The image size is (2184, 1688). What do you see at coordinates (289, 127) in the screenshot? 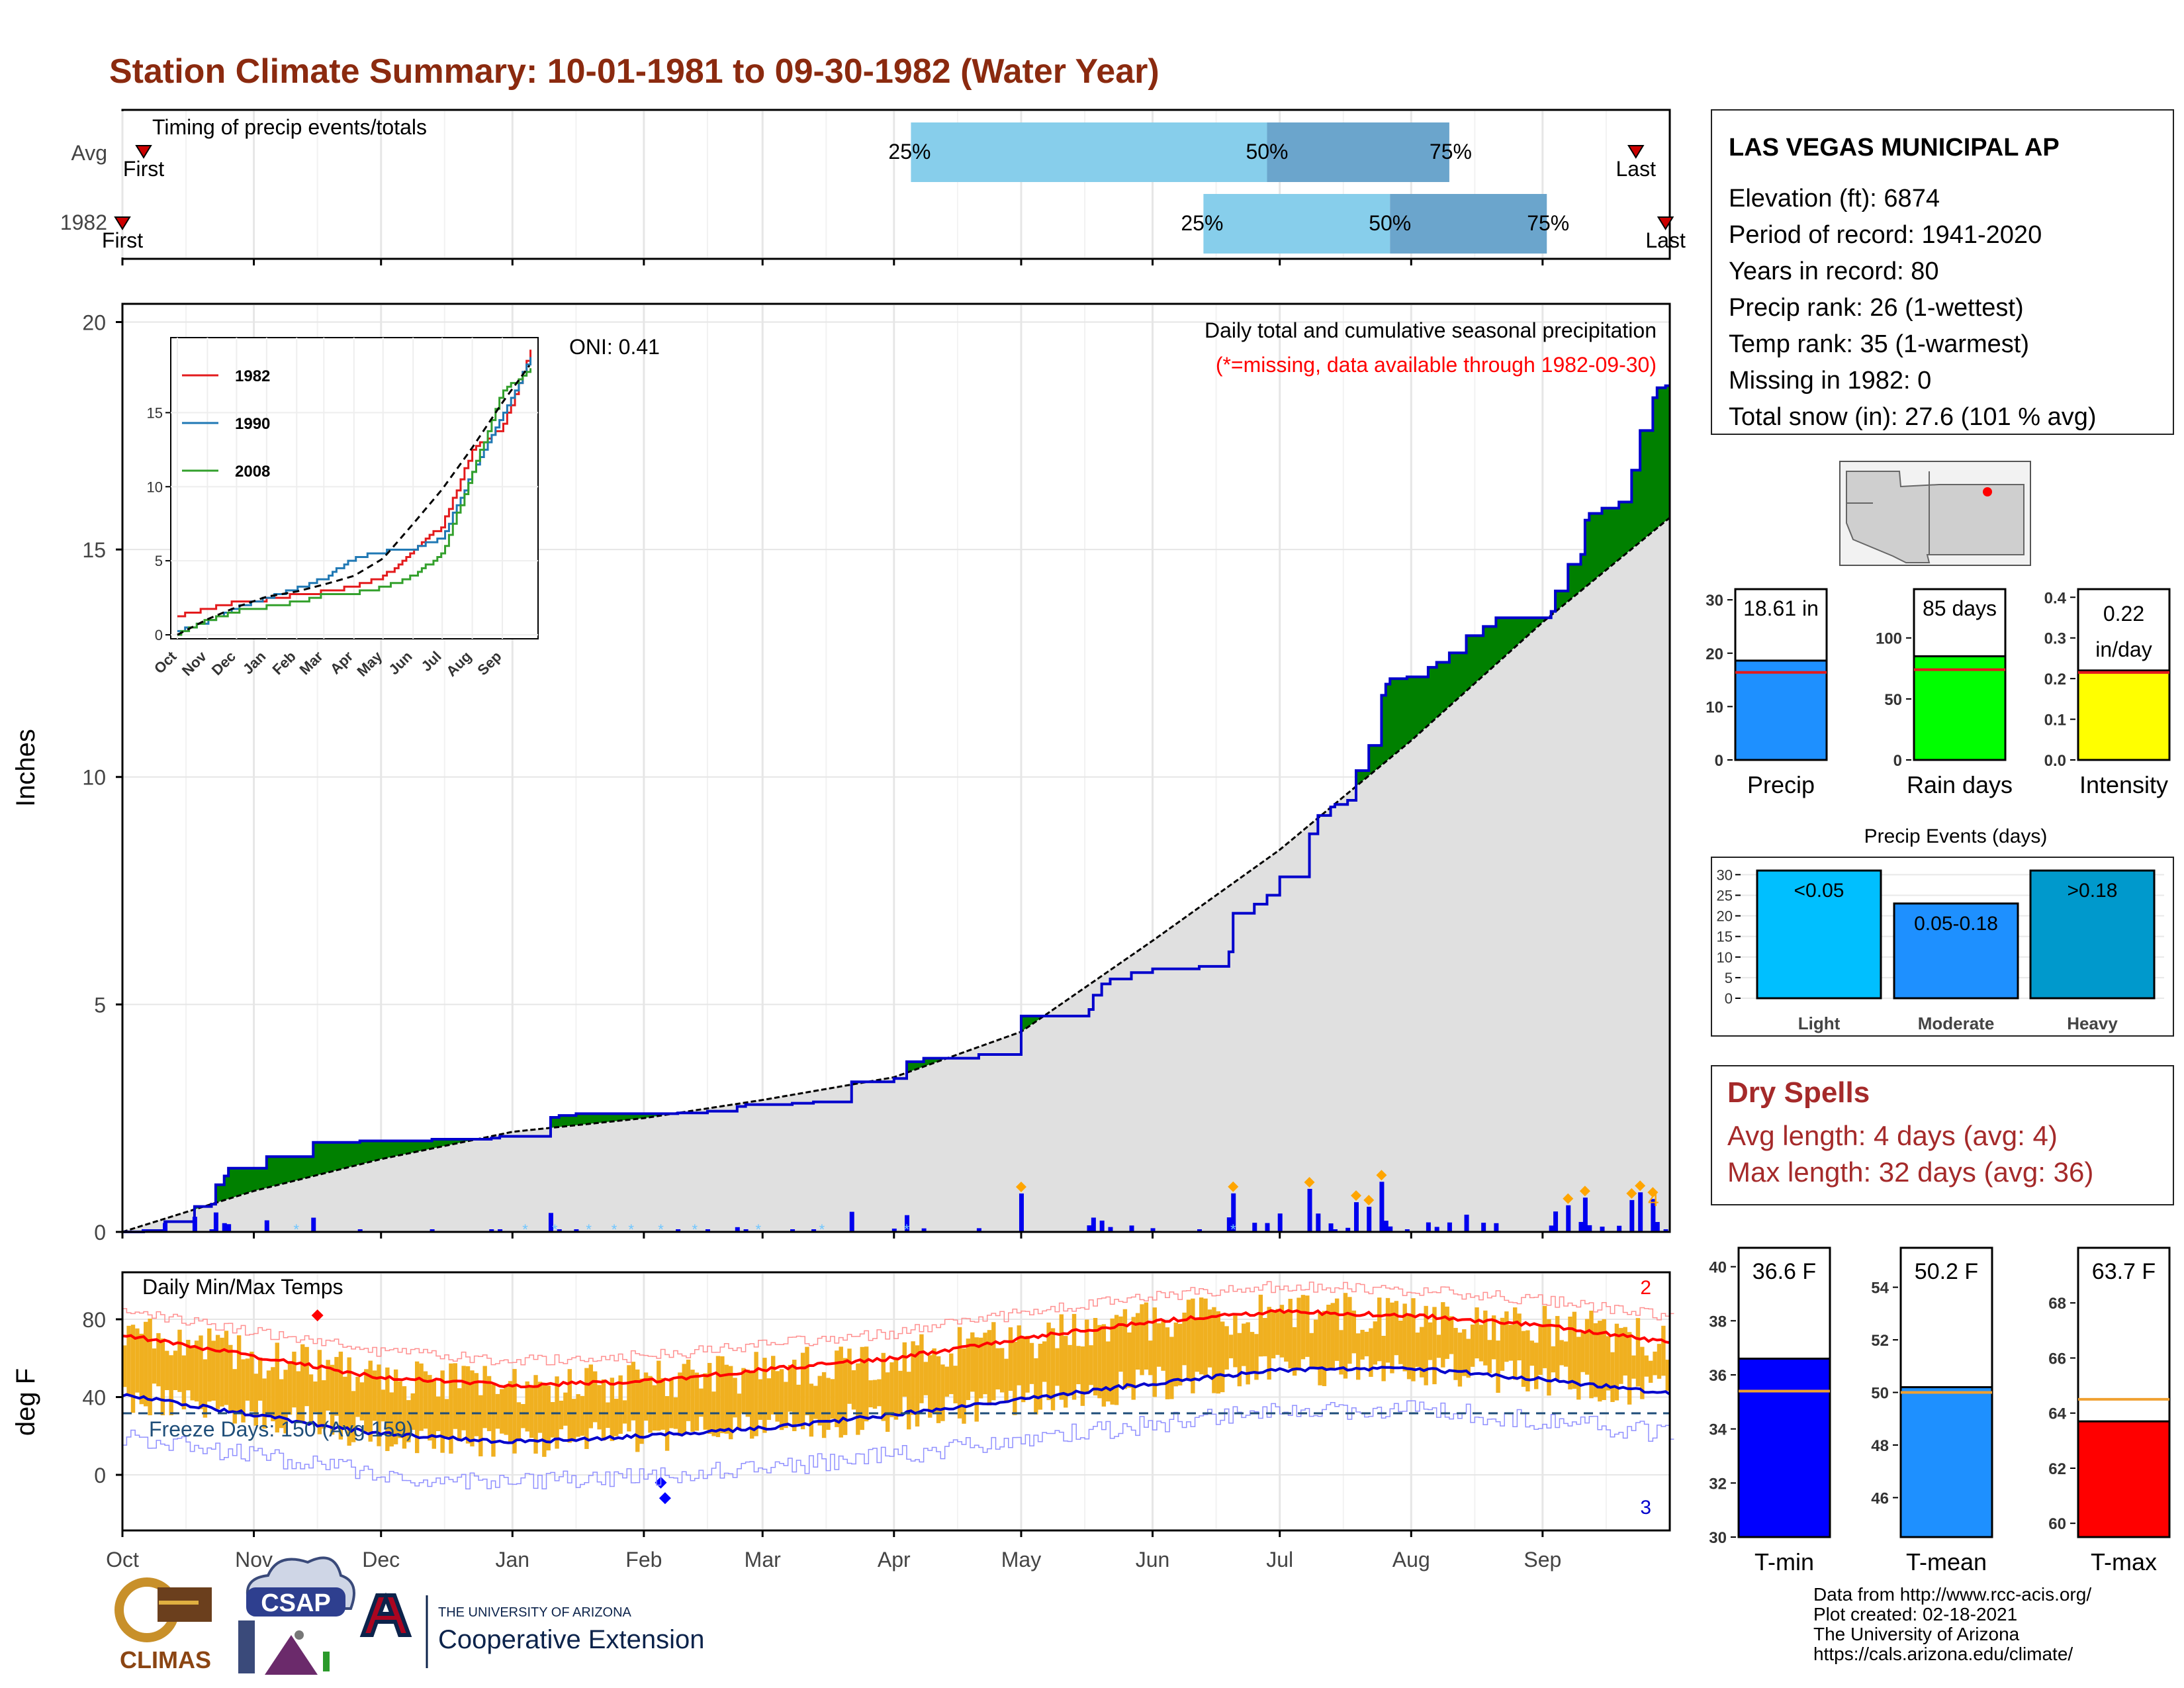
I see `timing-panel-title: Timing of precip events/totals` at bounding box center [289, 127].